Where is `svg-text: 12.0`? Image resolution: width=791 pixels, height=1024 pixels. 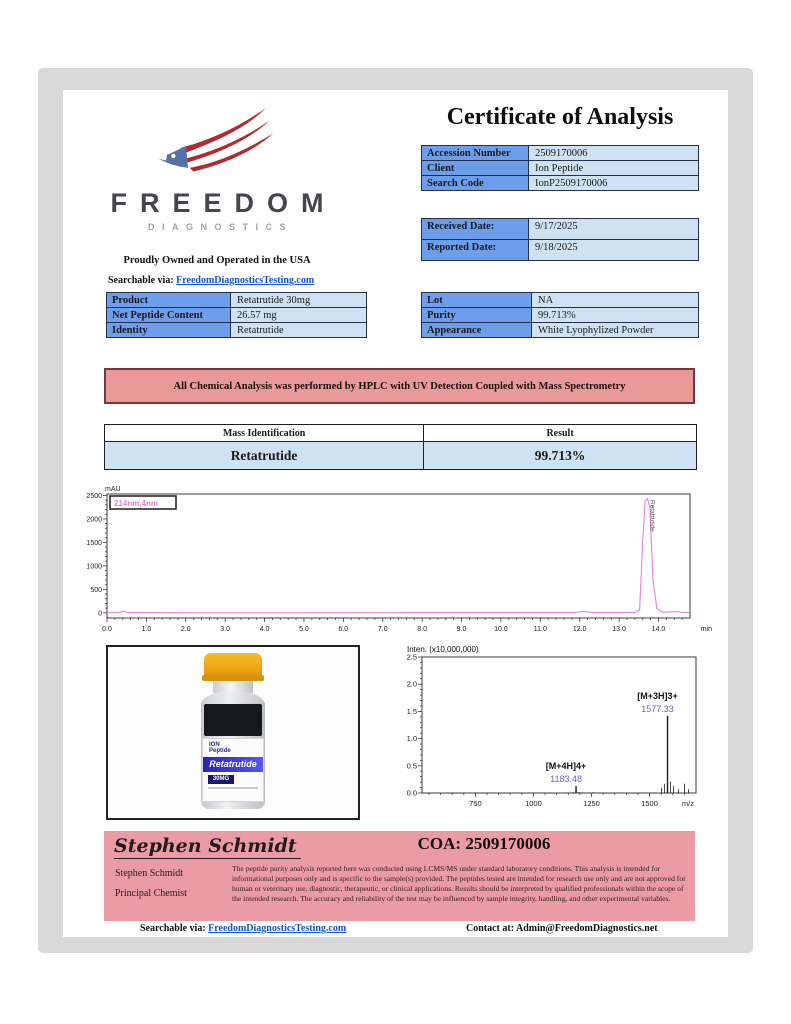
svg-text: 12.0 is located at coordinates (580, 629).